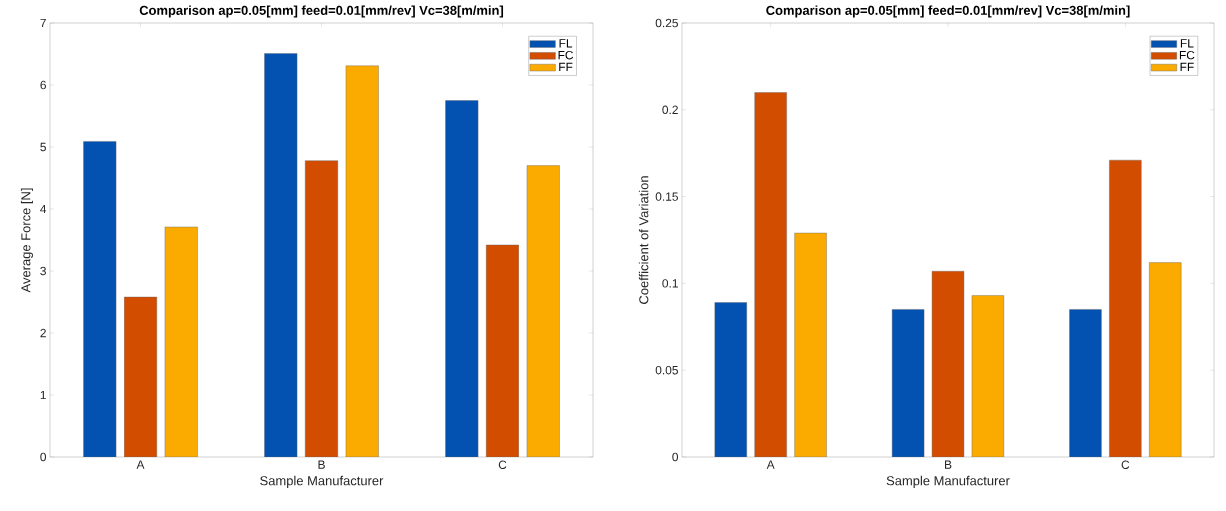  What do you see at coordinates (43, 209) in the screenshot?
I see `y-tick-label: 4` at bounding box center [43, 209].